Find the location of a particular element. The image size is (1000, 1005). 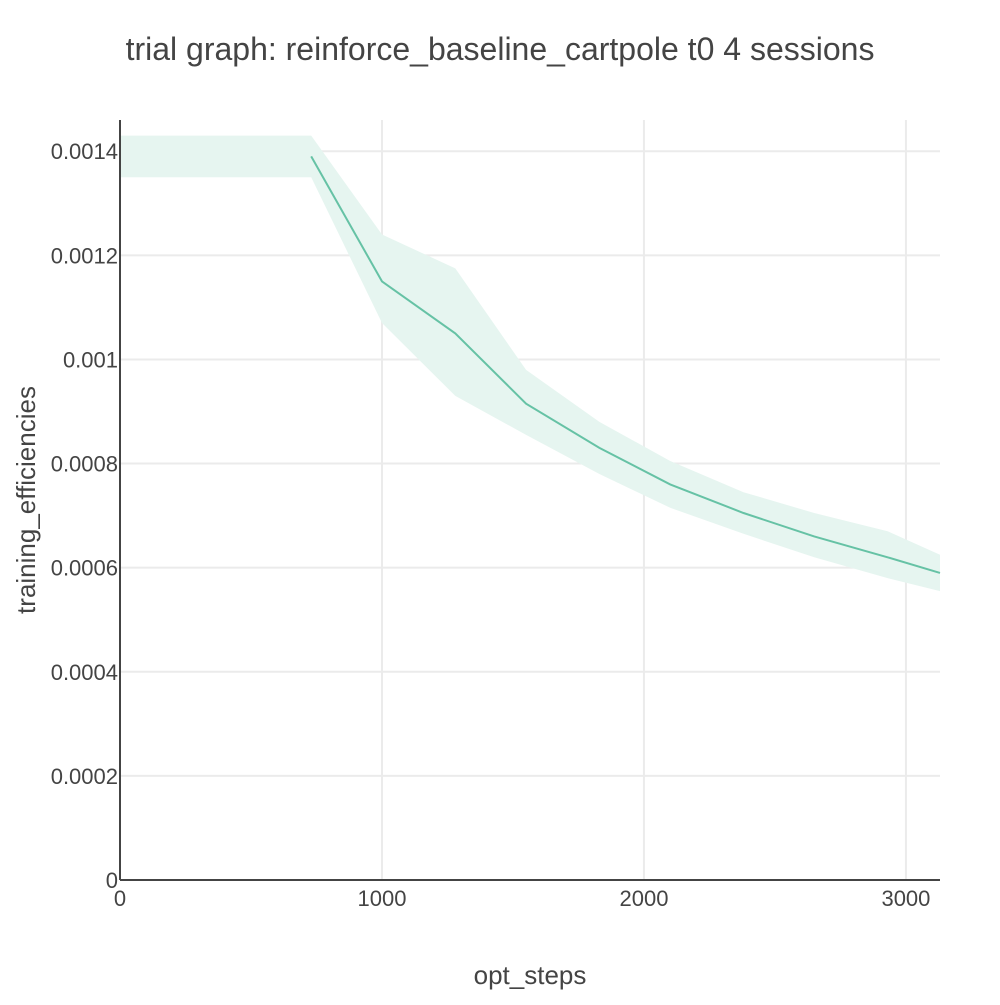

x-axis-title: opt_steps is located at coordinates (530, 975).